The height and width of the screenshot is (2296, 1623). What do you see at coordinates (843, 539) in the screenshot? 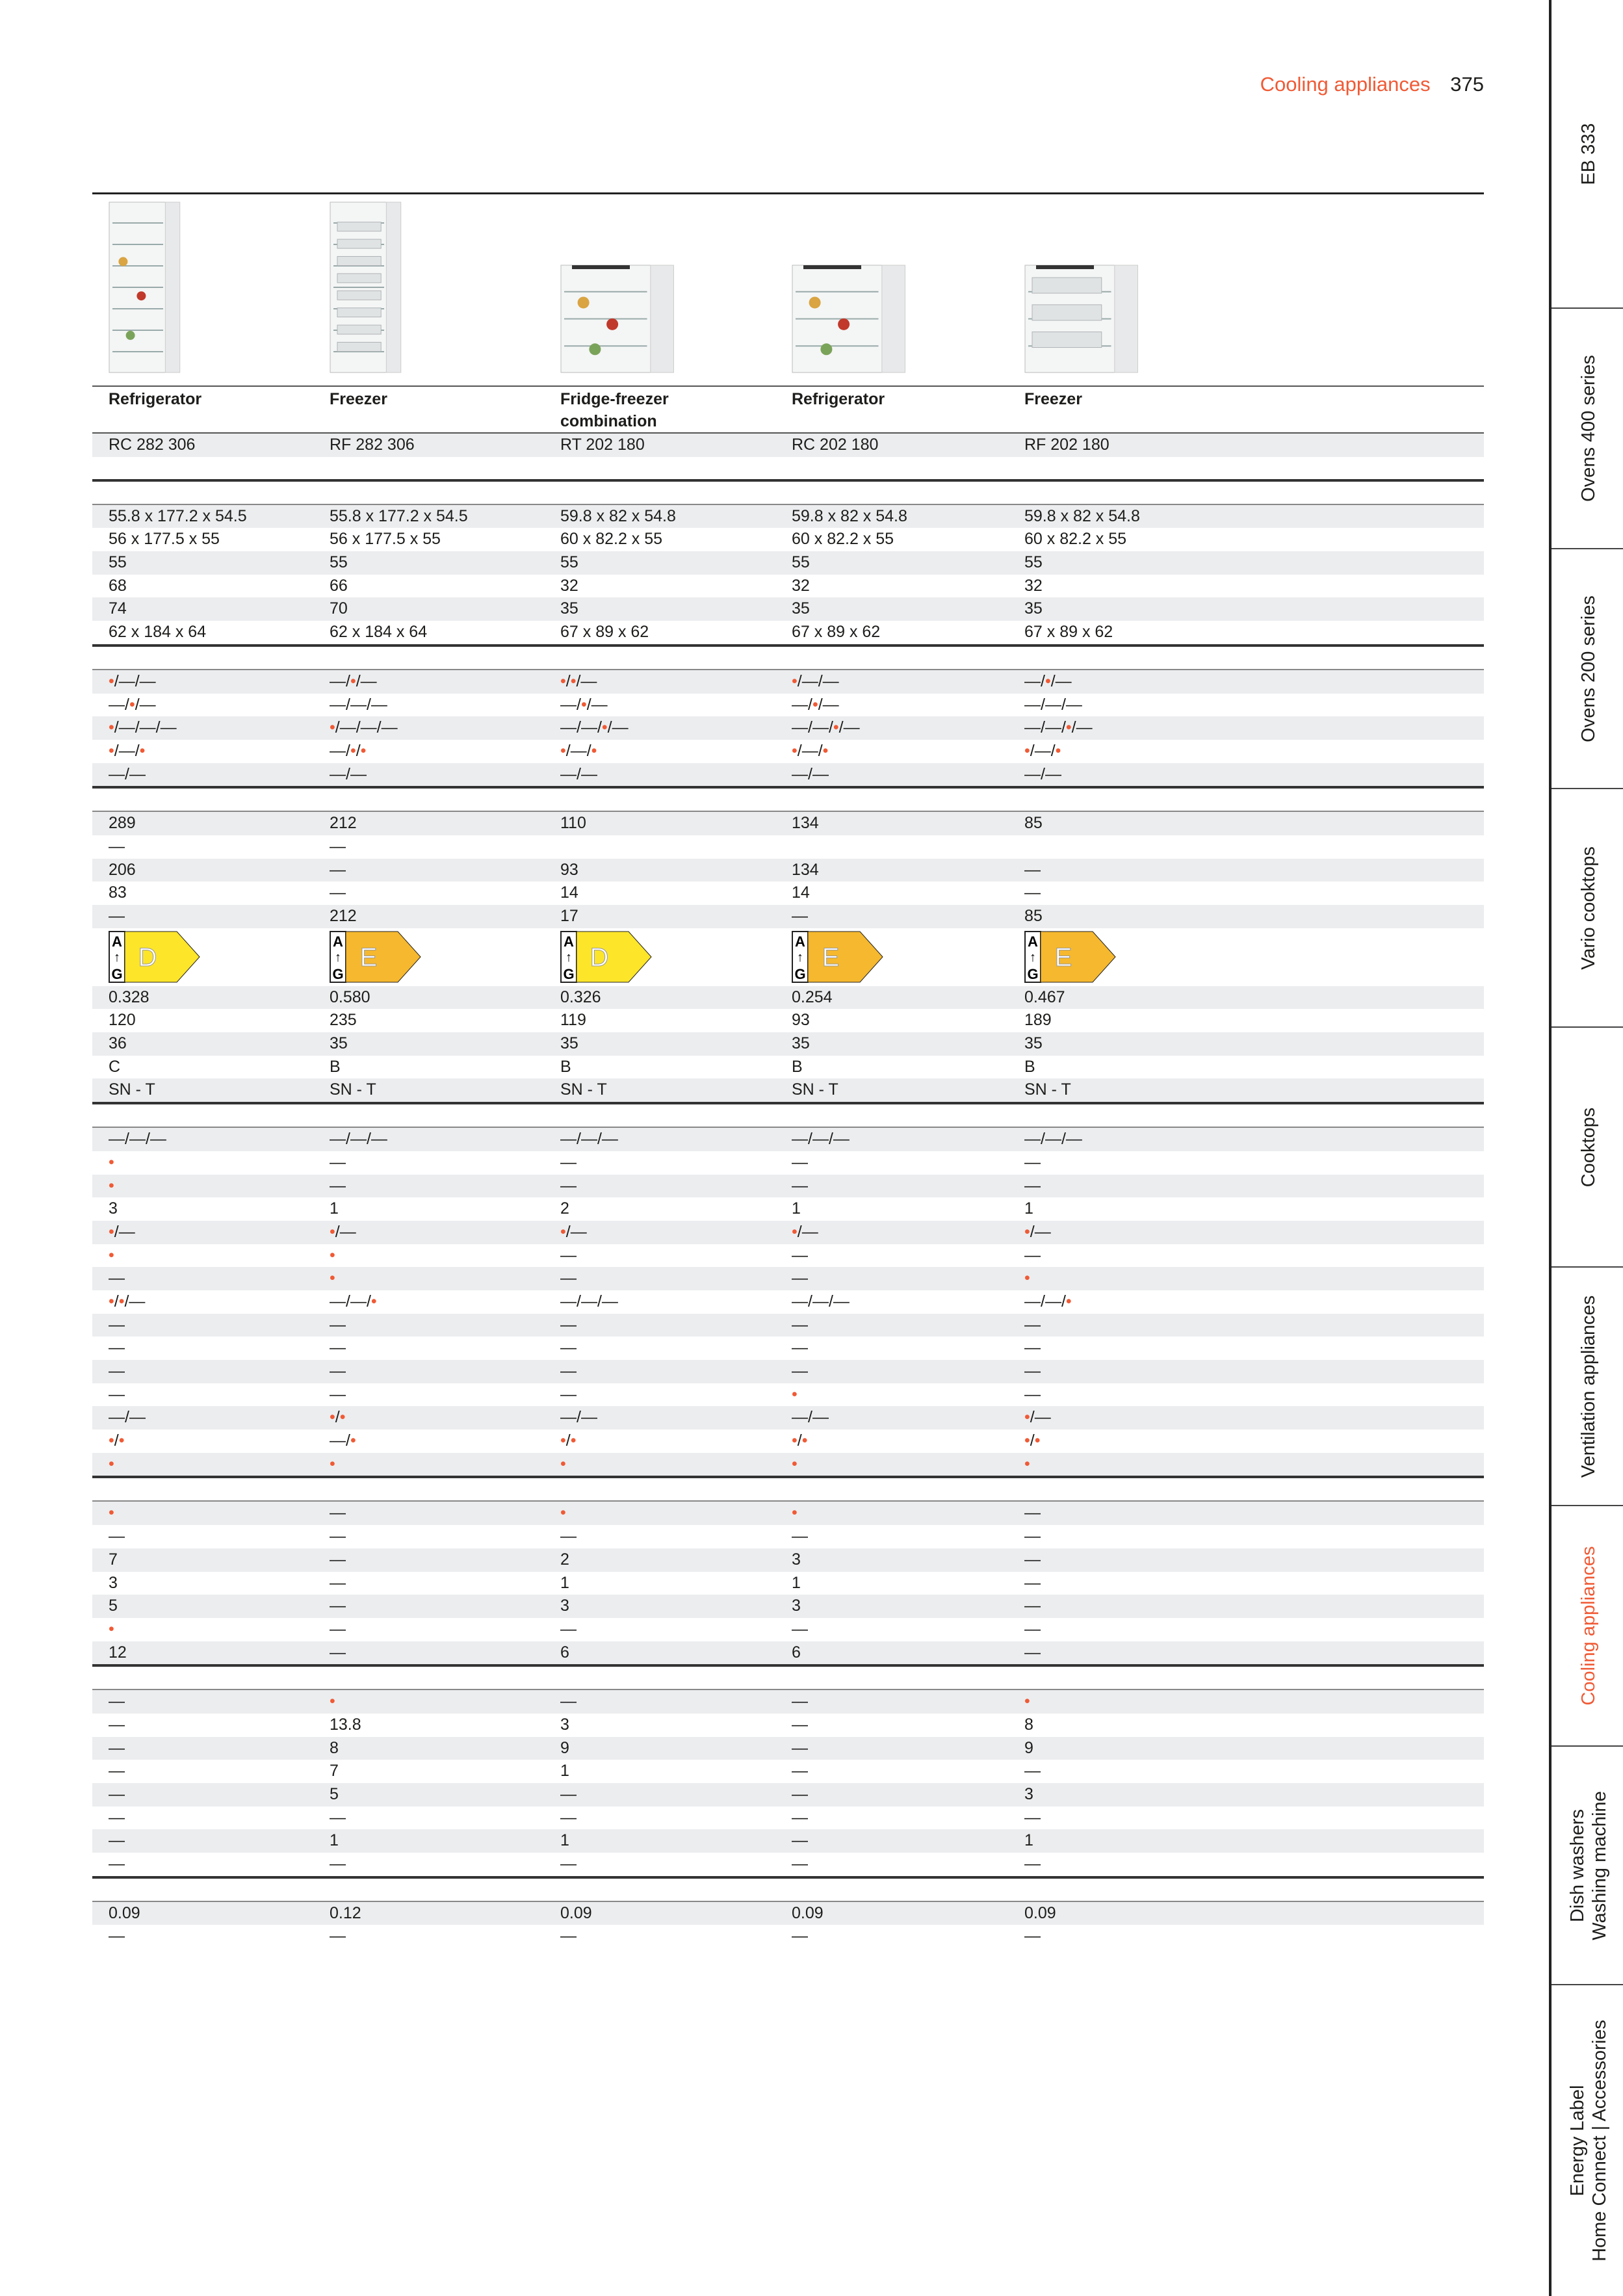
I see `spec-cell: 60 x 82.2 x 55` at bounding box center [843, 539].